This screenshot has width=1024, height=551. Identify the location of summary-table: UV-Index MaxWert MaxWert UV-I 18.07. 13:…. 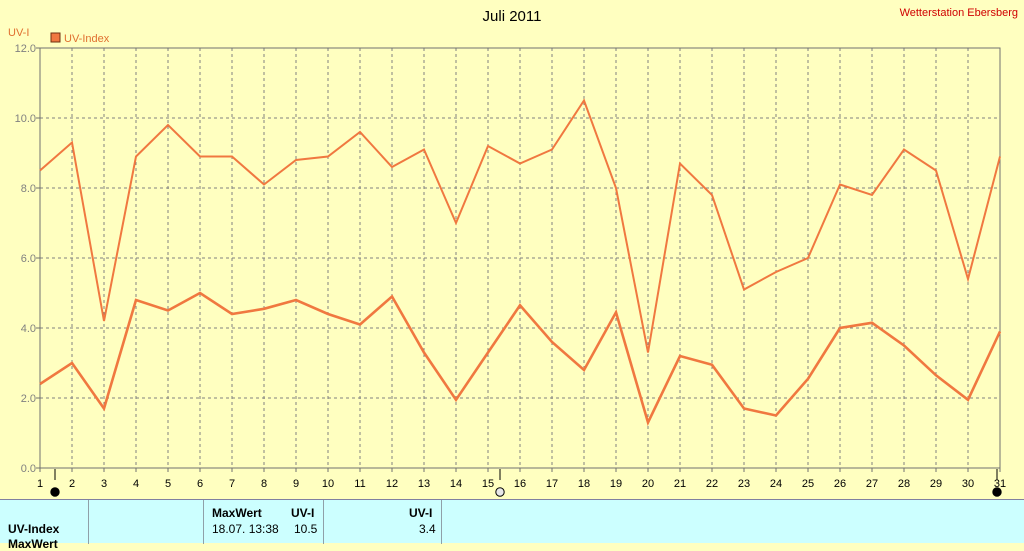
(512, 525).